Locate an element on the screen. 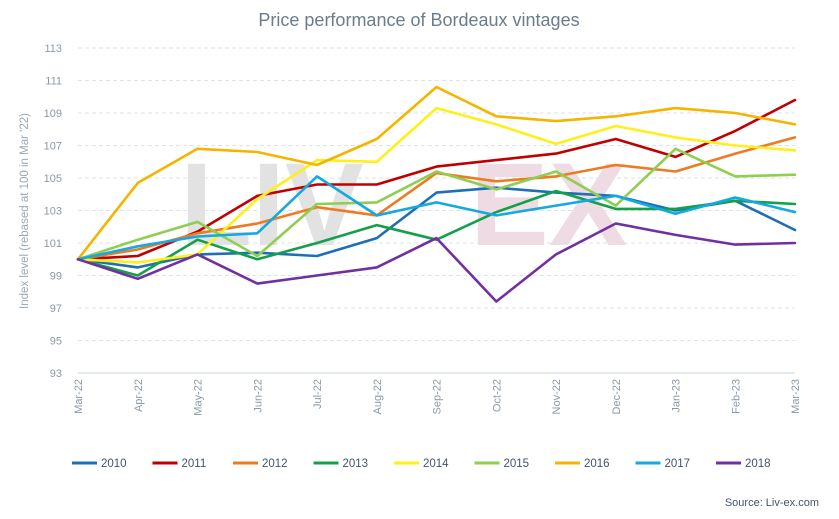  legend-label-2010: 2010 is located at coordinates (114, 464).